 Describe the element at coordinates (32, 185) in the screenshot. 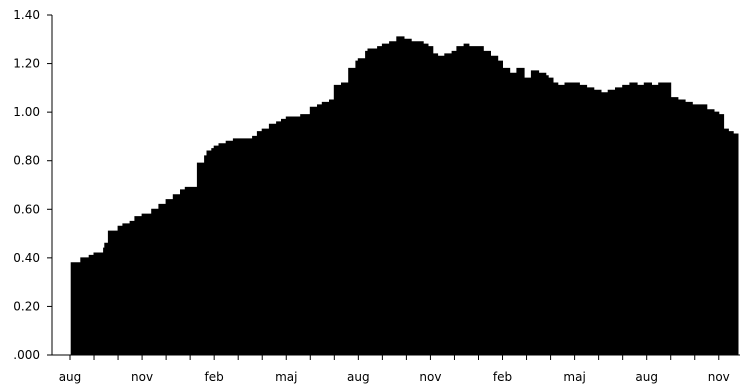

I see `y-axis-ticks: .000 0.20 0.40 0.60 0.80 1.00 1.20 1.40` at that location.